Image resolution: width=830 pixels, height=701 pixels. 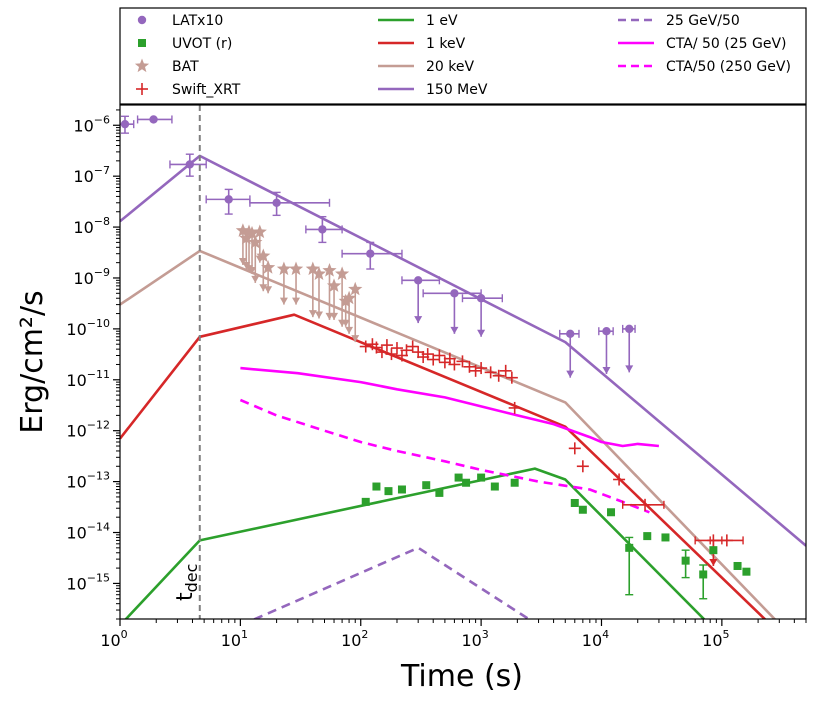 I want to click on x-tick-label-1: 10¹, so click(x=234, y=639).